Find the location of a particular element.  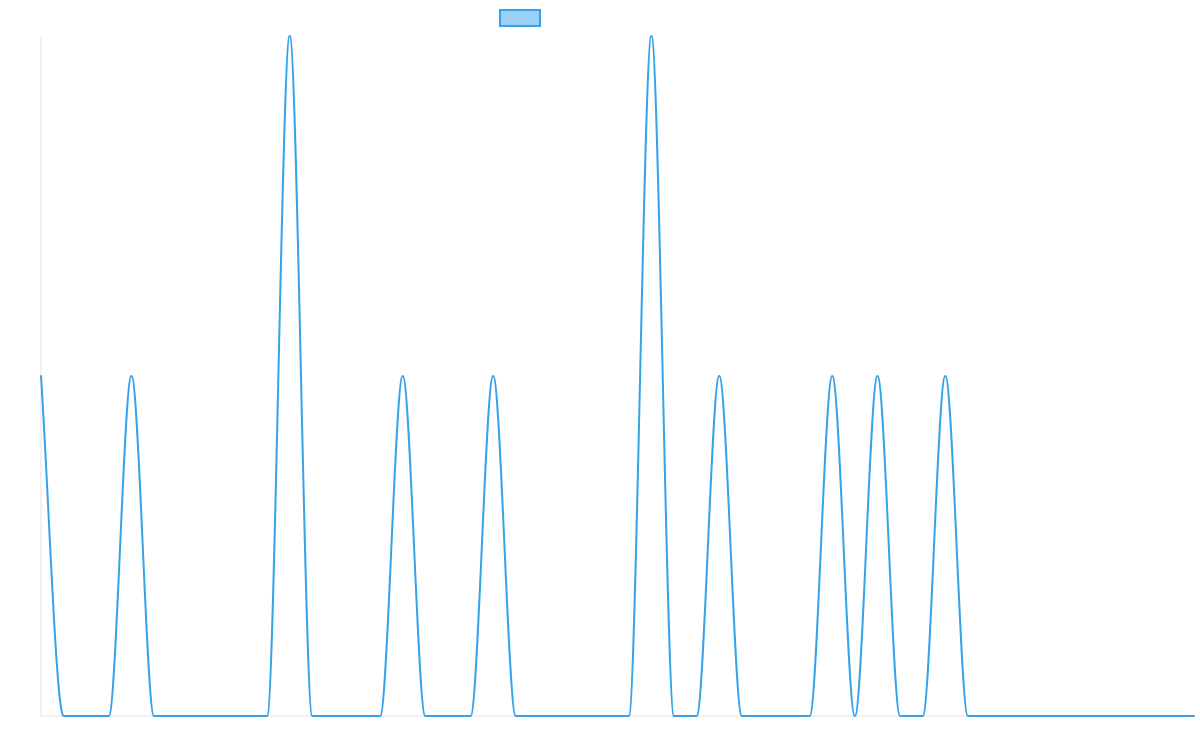

legend is located at coordinates (520, 18).